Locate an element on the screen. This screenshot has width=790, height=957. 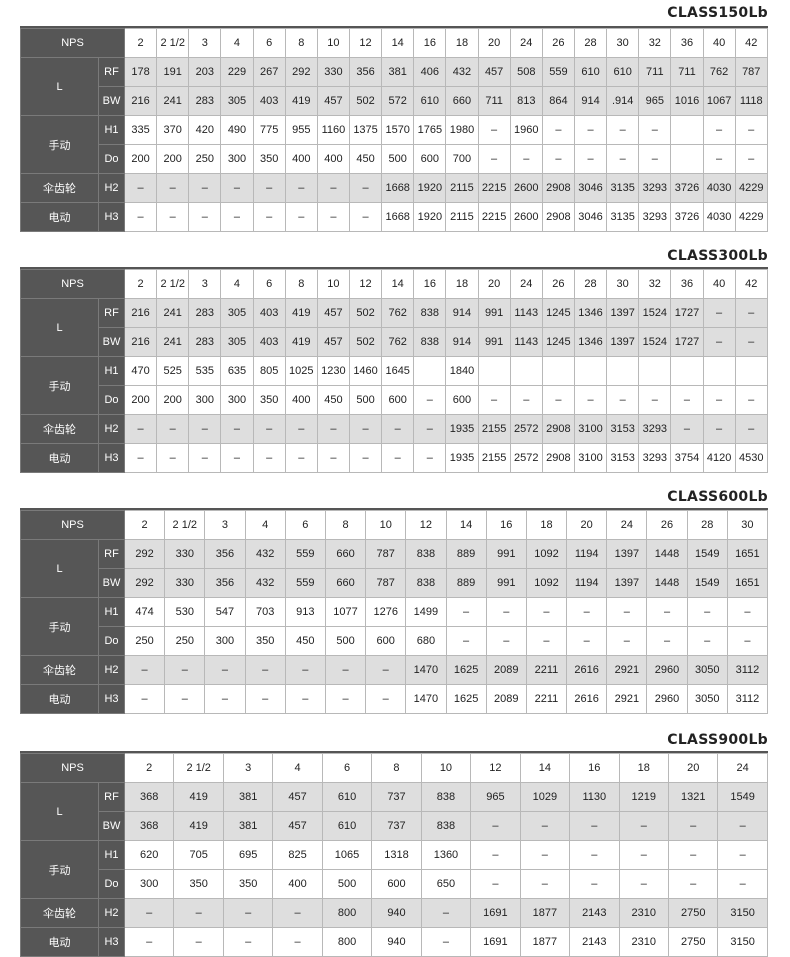
value-cell: 1245 is located at coordinates (558, 342).